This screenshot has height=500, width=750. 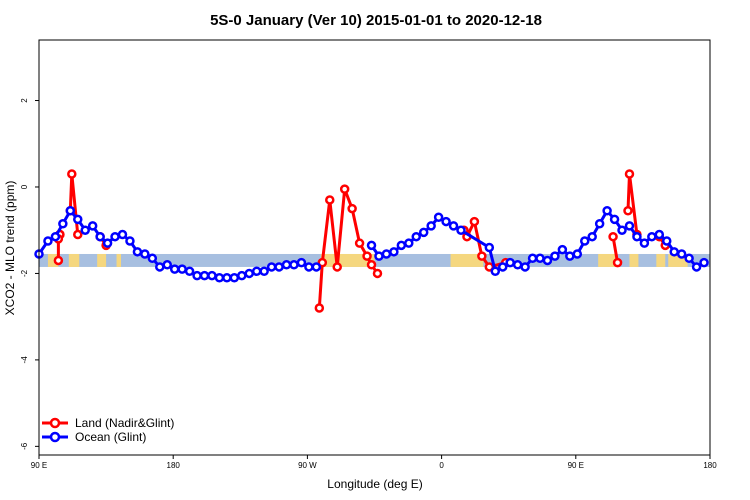 I want to click on y-axis: -6 -4 -2 0 2, so click(x=29, y=274).